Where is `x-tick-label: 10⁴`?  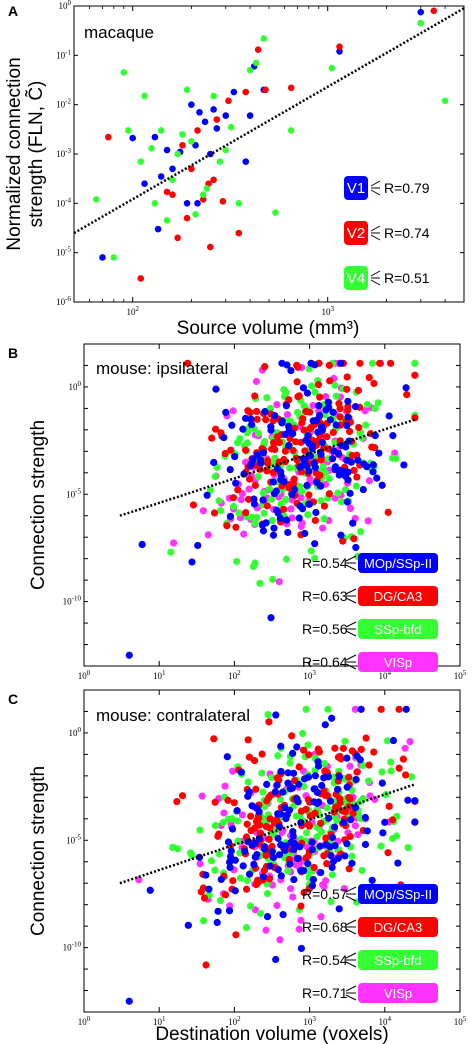
x-tick-label: 10⁴ is located at coordinates (385, 1021).